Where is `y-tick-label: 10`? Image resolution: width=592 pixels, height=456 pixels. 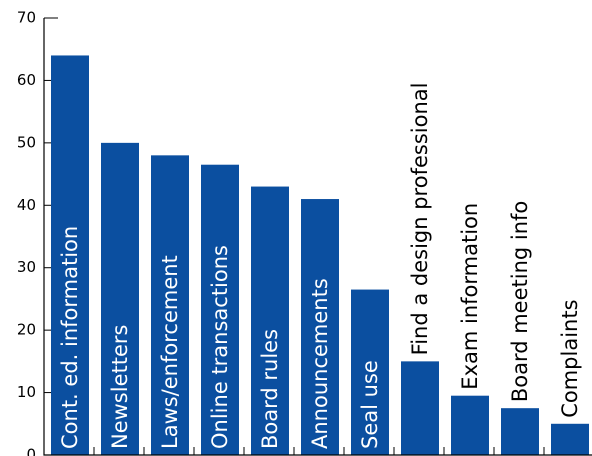 y-tick-label: 10 is located at coordinates (26, 392).